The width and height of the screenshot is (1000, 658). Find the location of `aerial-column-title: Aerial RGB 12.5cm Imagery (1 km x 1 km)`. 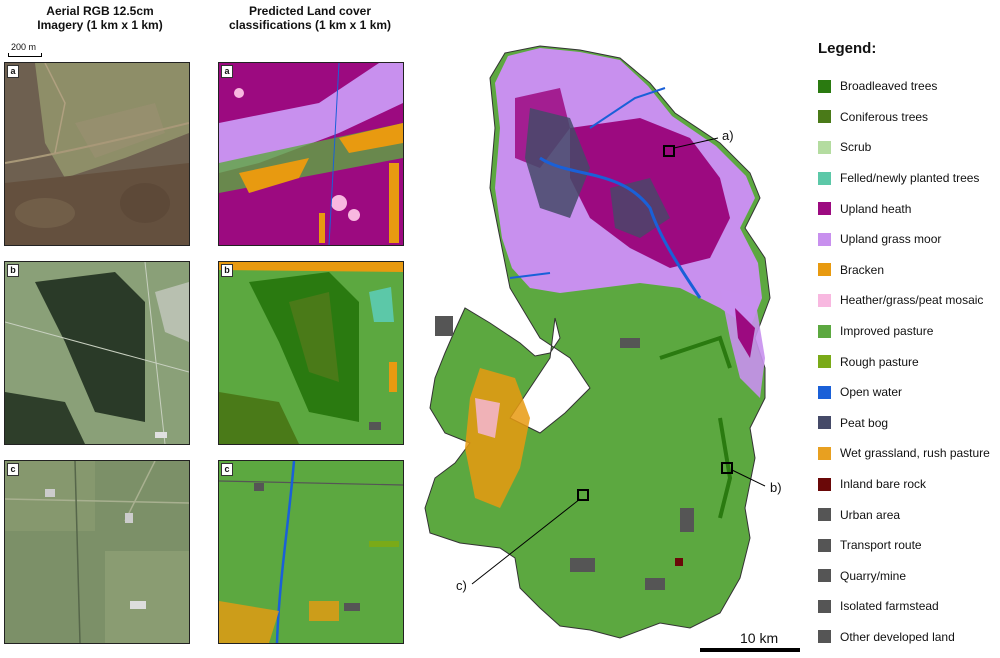

aerial-column-title: Aerial RGB 12.5cm Imagery (1 km x 1 km) is located at coordinates (100, 18).